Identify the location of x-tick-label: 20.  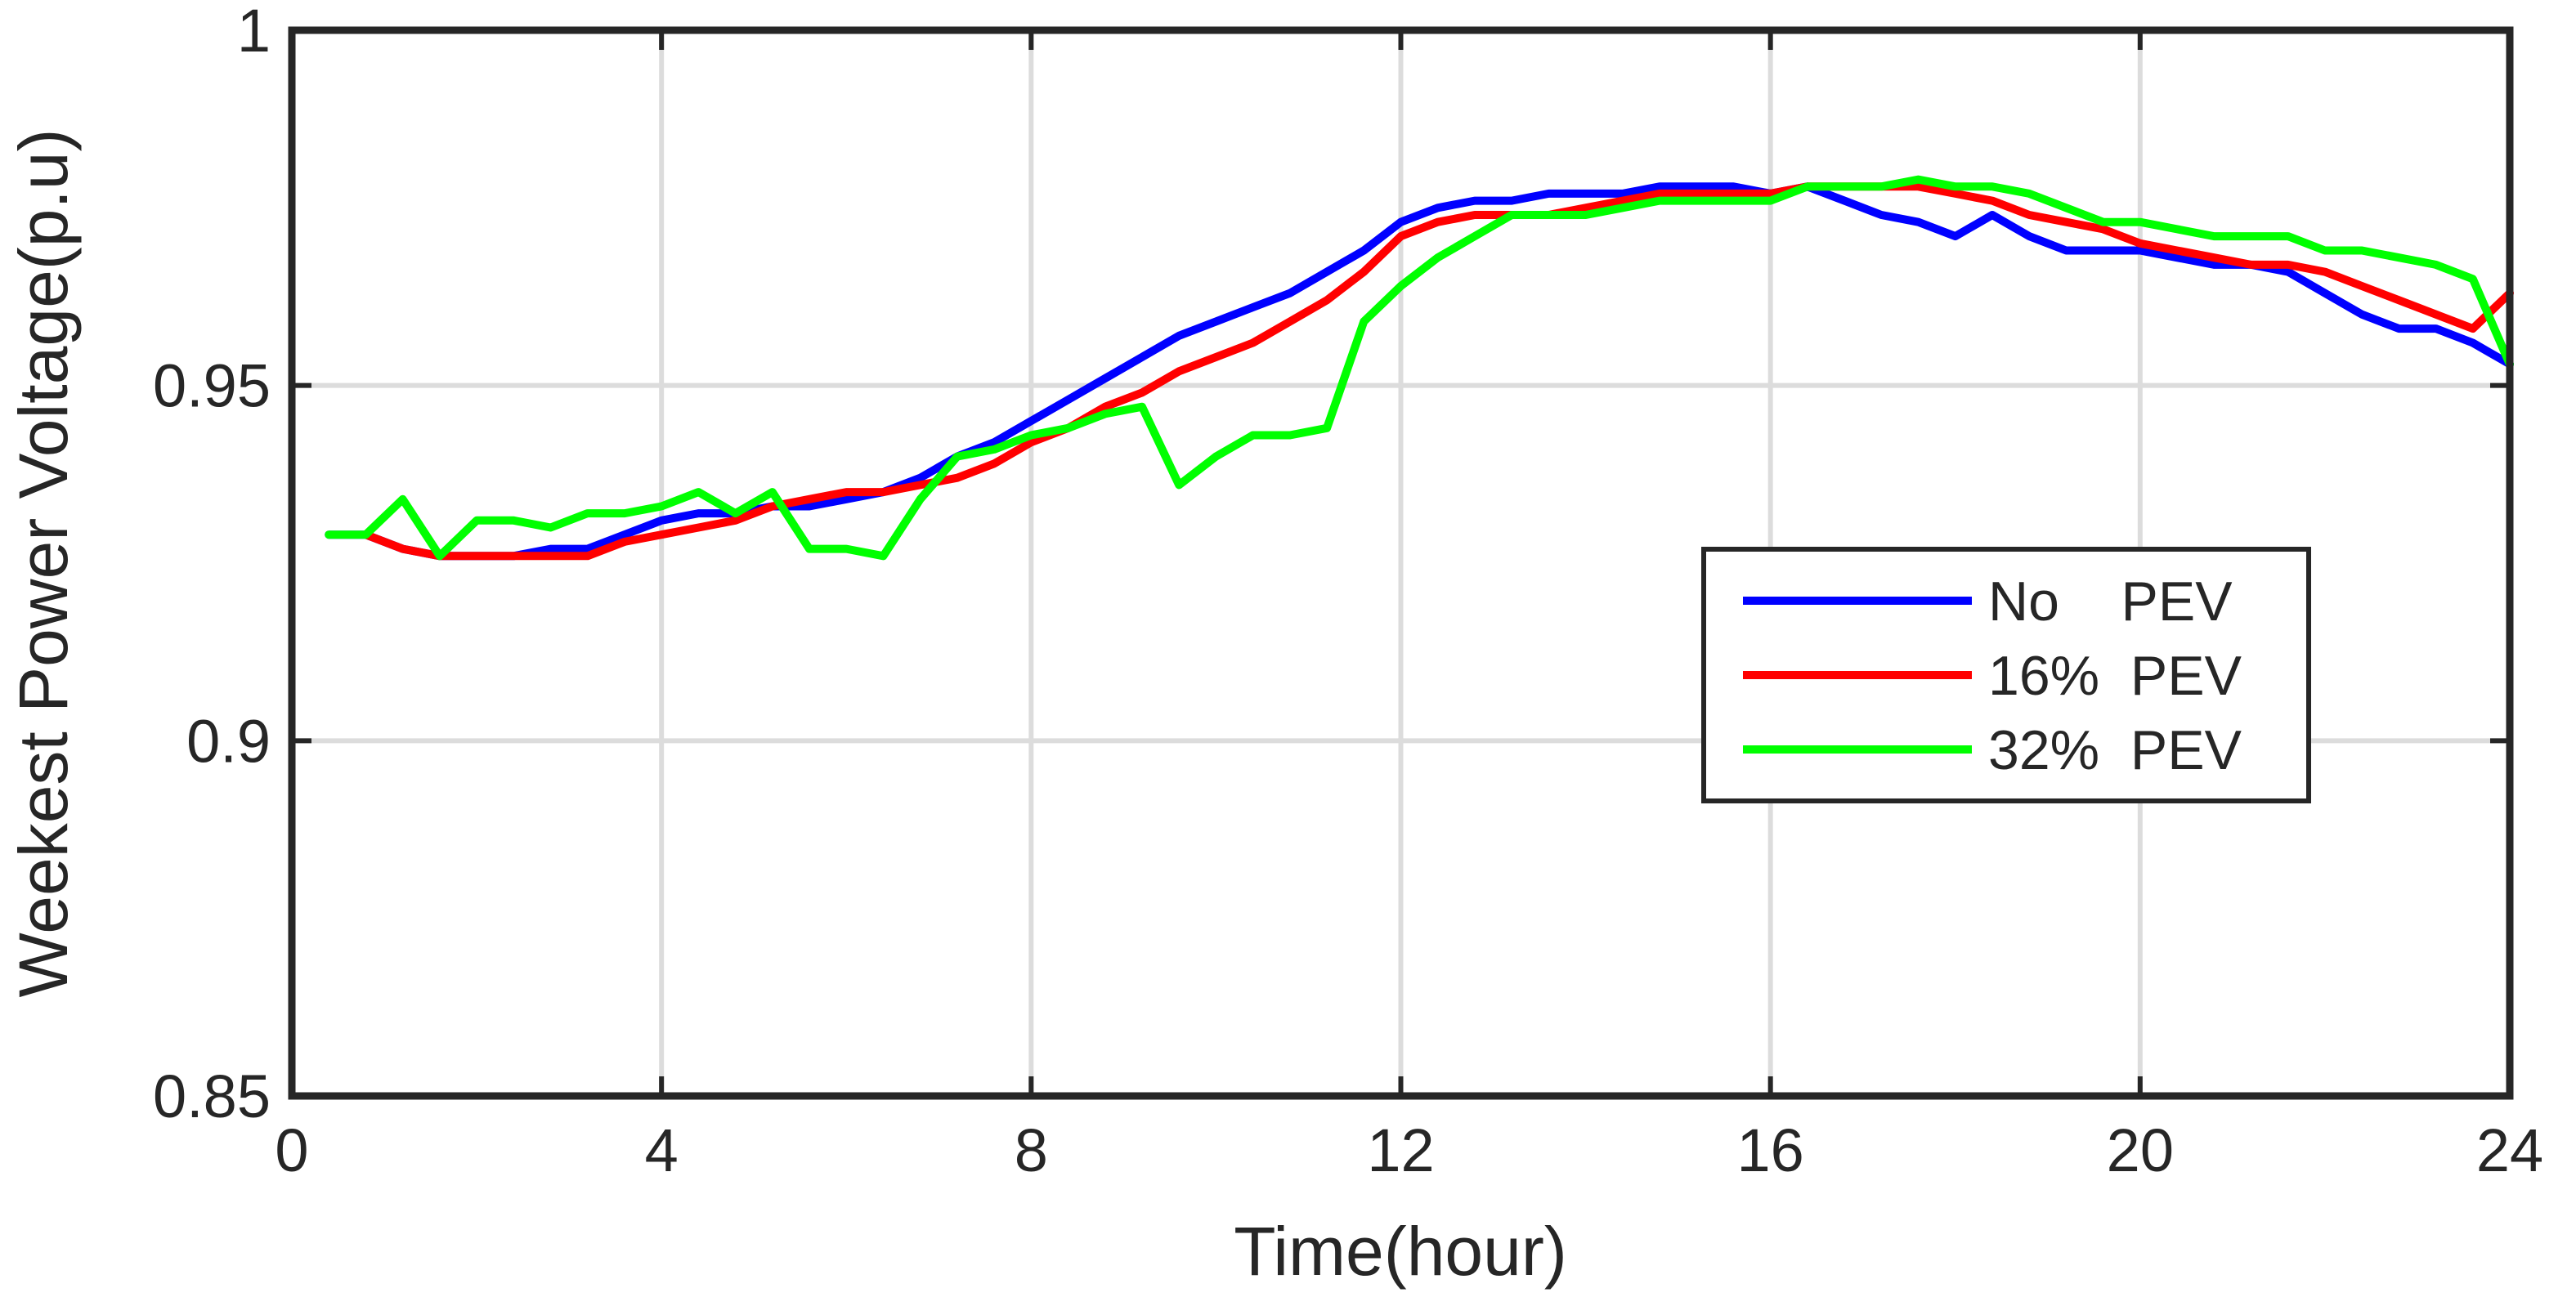
(2141, 1150).